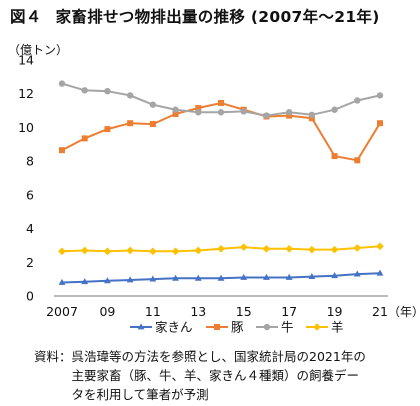 This screenshot has width=420, height=406. Describe the element at coordinates (26, 93) in the screenshot. I see `y-tick-label: 12` at that location.